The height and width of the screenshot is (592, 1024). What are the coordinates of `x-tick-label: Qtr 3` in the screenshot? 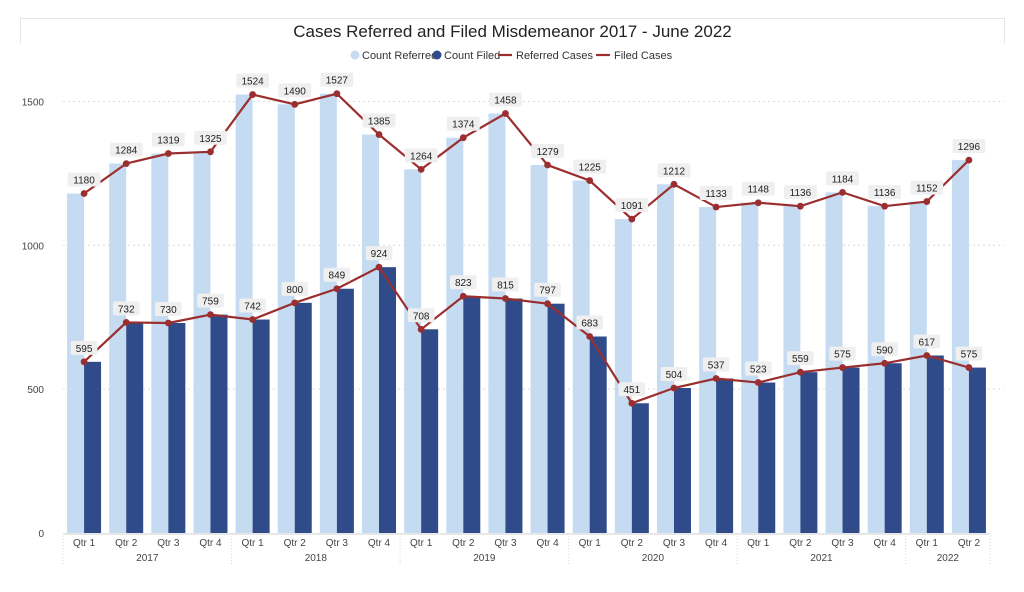 It's located at (674, 543).